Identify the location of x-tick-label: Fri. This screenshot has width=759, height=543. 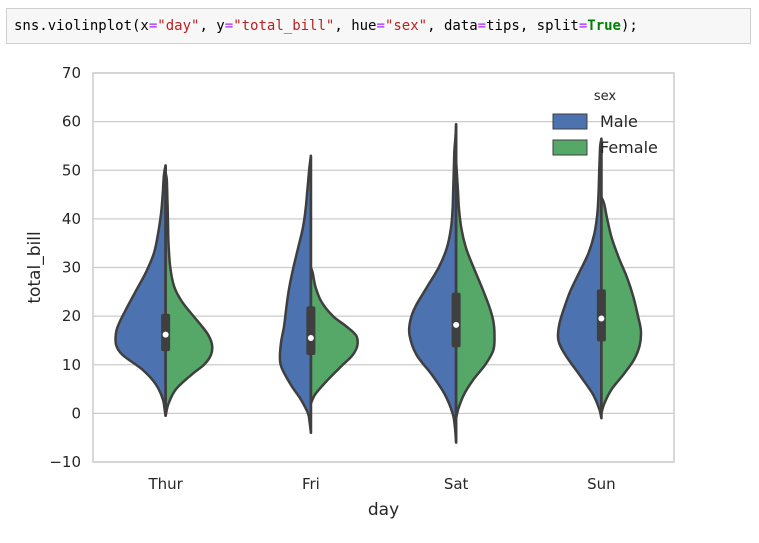
(311, 484).